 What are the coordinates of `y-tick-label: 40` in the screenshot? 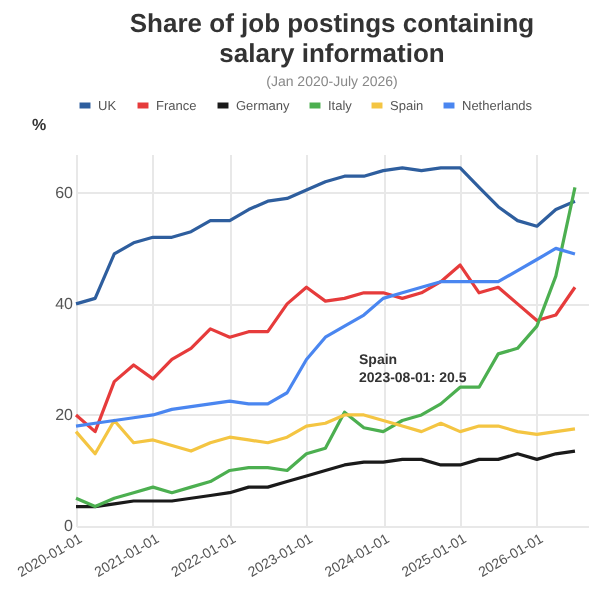 It's located at (65, 303).